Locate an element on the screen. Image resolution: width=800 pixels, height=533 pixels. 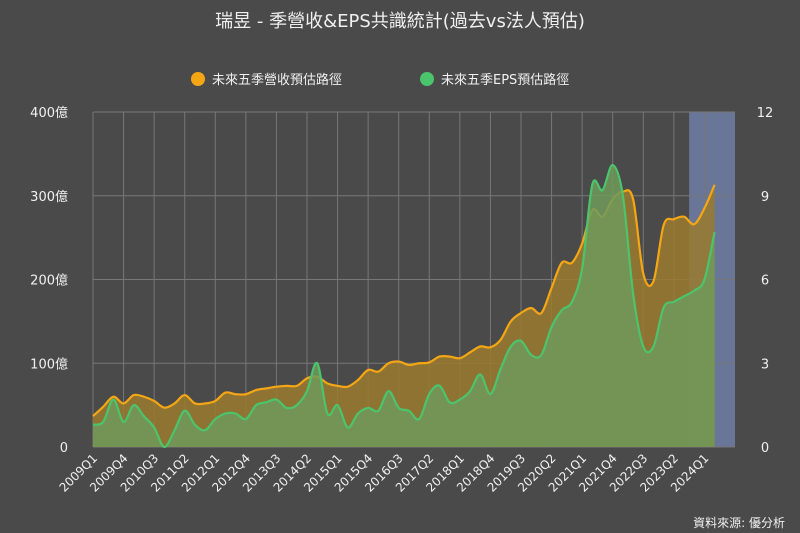
y-right-tick-label: 12 is located at coordinates (765, 113).